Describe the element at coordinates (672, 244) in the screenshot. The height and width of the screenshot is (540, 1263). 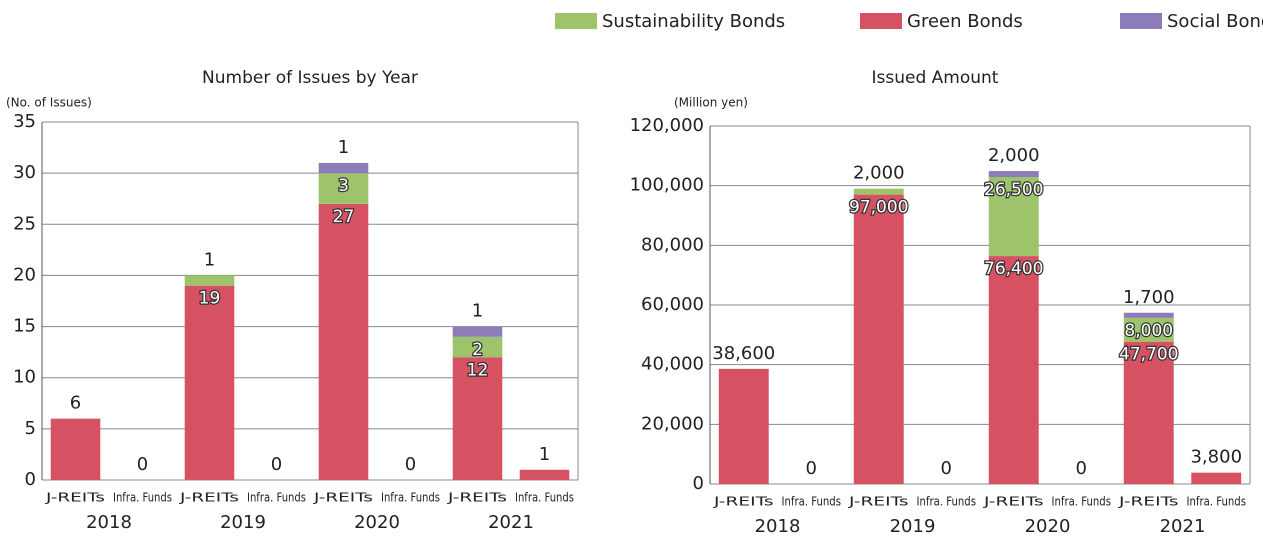
I see `y-tick-label: 80,000` at that location.